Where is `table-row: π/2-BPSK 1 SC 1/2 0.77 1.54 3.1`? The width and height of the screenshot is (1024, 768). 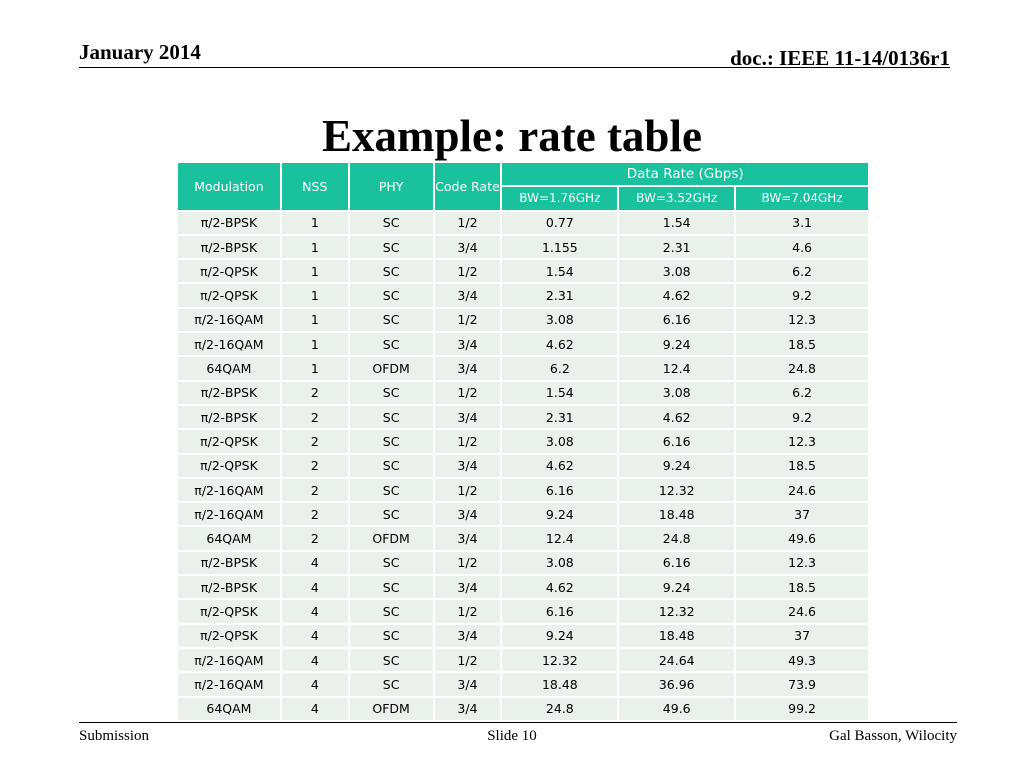 table-row: π/2-BPSK 1 SC 1/2 0.77 1.54 3.1 is located at coordinates (523, 222).